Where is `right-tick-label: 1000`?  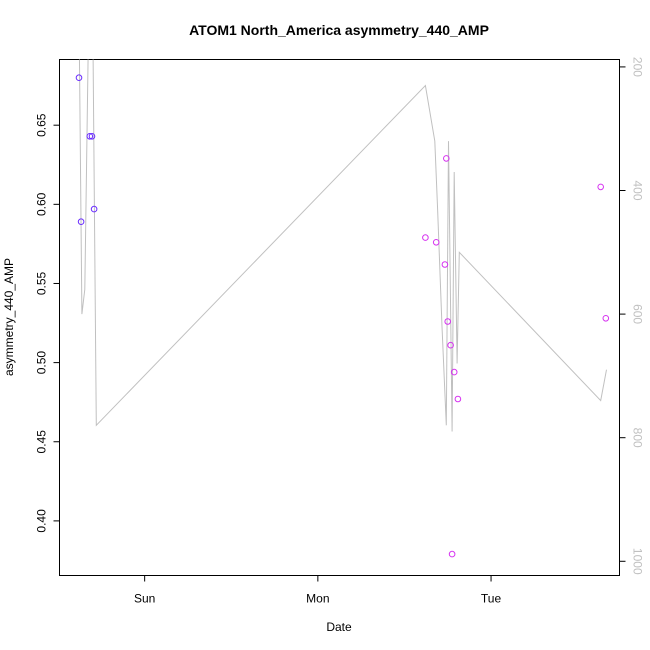
right-tick-label: 1000 is located at coordinates (637, 561).